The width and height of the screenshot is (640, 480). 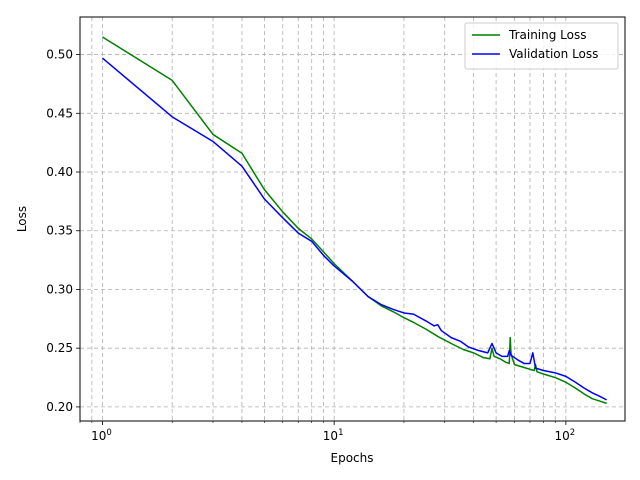 What do you see at coordinates (59, 348) in the screenshot?
I see `y-tick-label: 0.25` at bounding box center [59, 348].